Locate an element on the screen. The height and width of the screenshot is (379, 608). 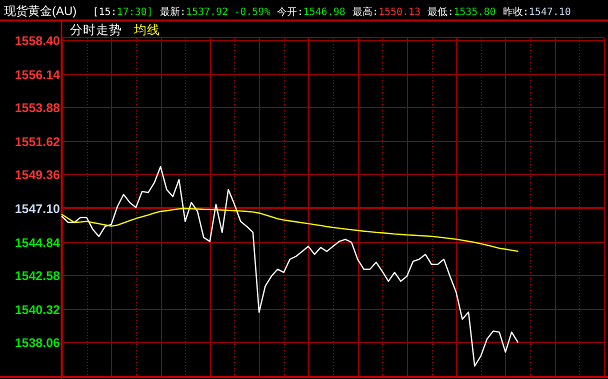
y-tick-label: 1538.06 is located at coordinates (37, 343).